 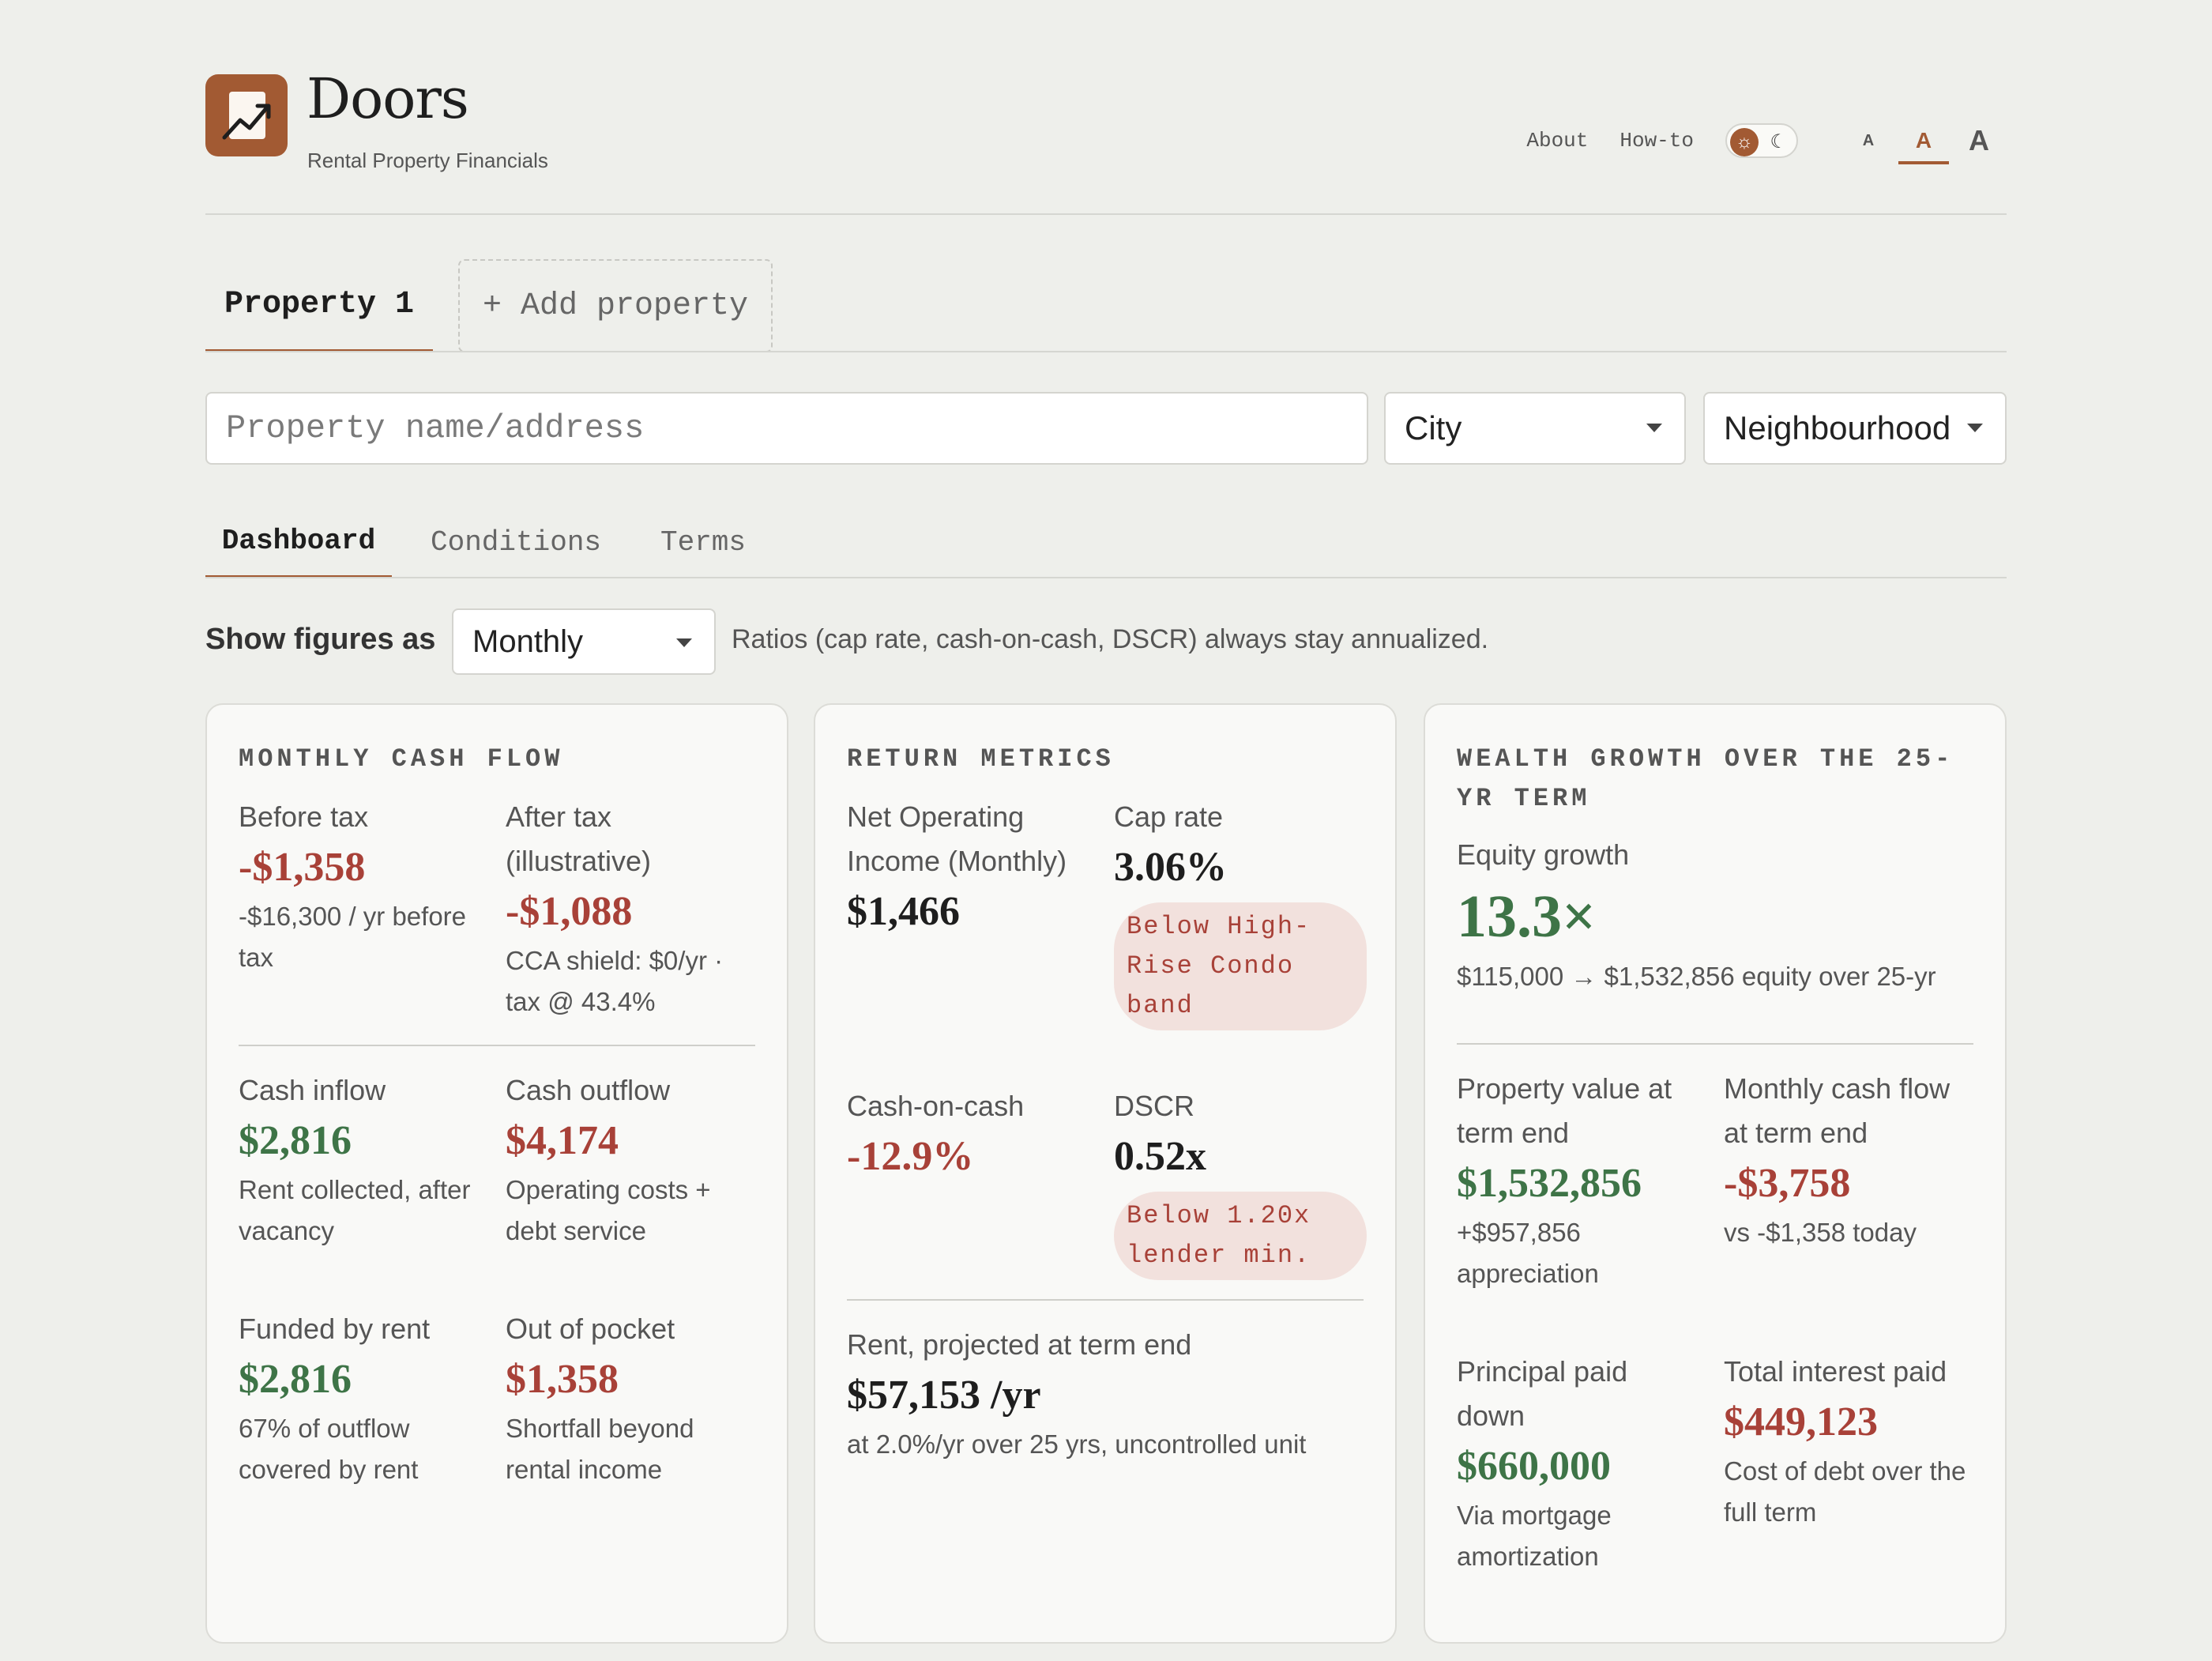 What do you see at coordinates (615, 305) in the screenshot?
I see `add-property-button: + Add property` at bounding box center [615, 305].